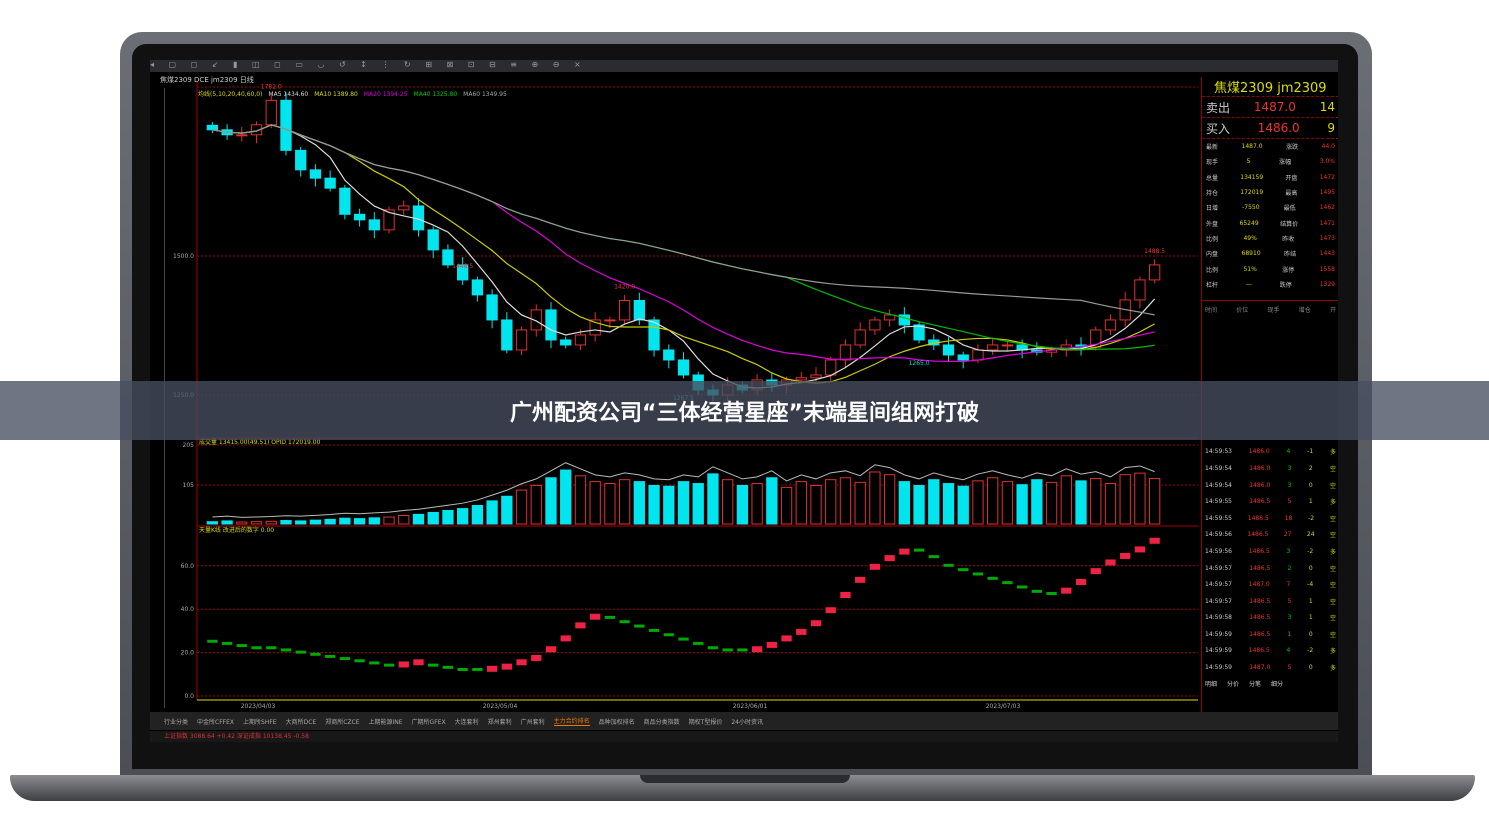 This screenshot has height=822, width=1489. Describe the element at coordinates (1270, 177) in the screenshot. I see `quote-row: 总量 134159 开盘 1472` at that location.